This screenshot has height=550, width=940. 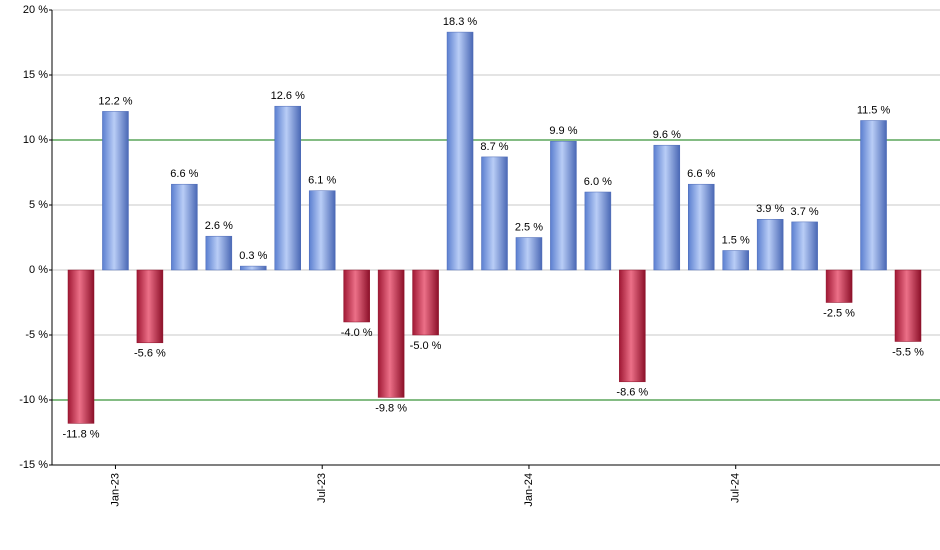 I want to click on value-label: 6.0 %, so click(x=598, y=182).